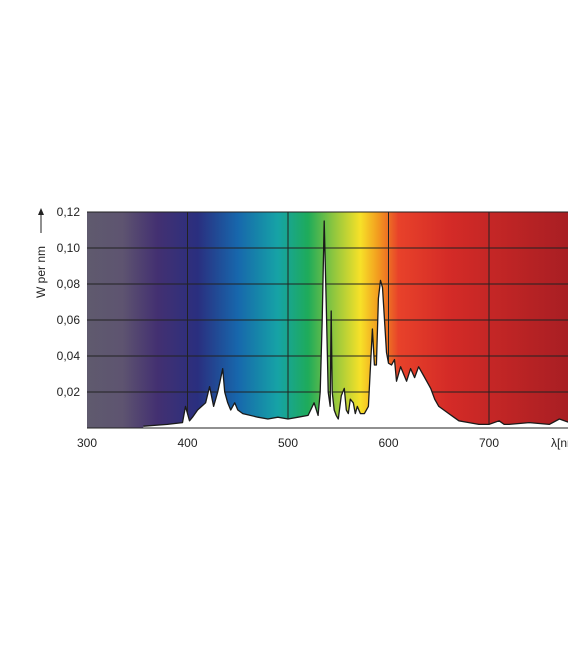 This screenshot has height=649, width=568. I want to click on x-axis-ticks: 300 400 500 600 700, so click(288, 443).